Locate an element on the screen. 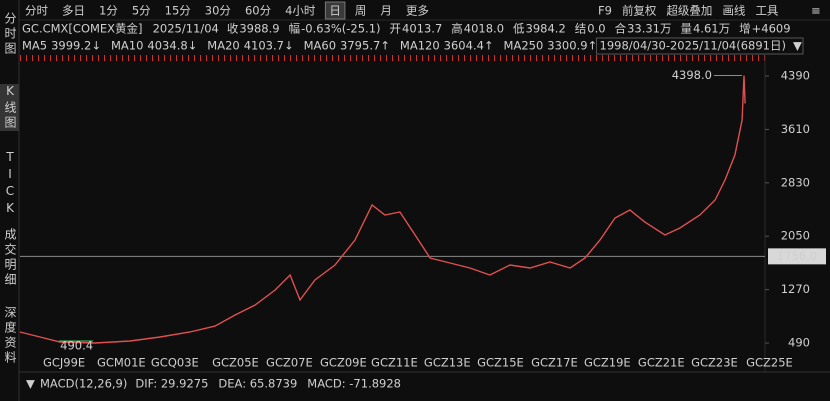 This screenshot has width=830, height=401. period-tab: 15分 is located at coordinates (178, 11).